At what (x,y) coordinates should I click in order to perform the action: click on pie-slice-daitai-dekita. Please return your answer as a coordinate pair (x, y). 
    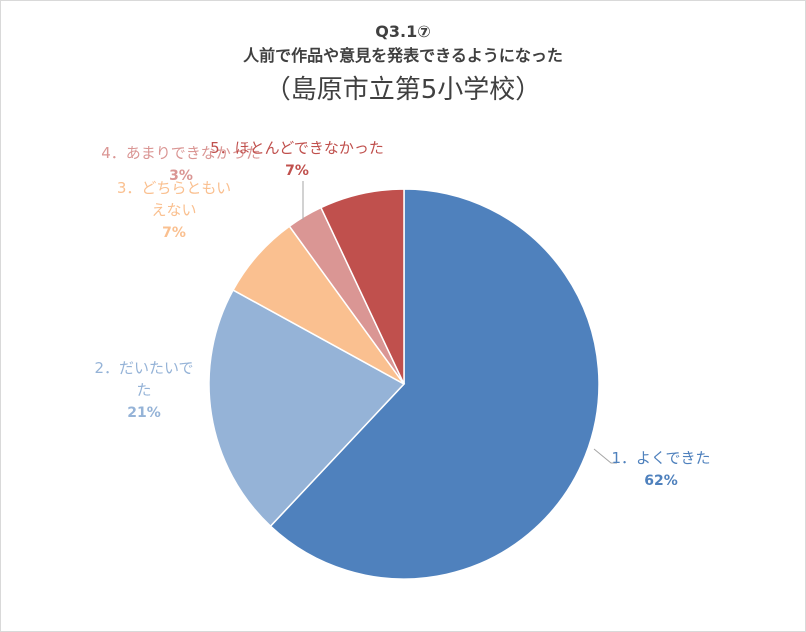
    Looking at the image, I should click on (307, 408).